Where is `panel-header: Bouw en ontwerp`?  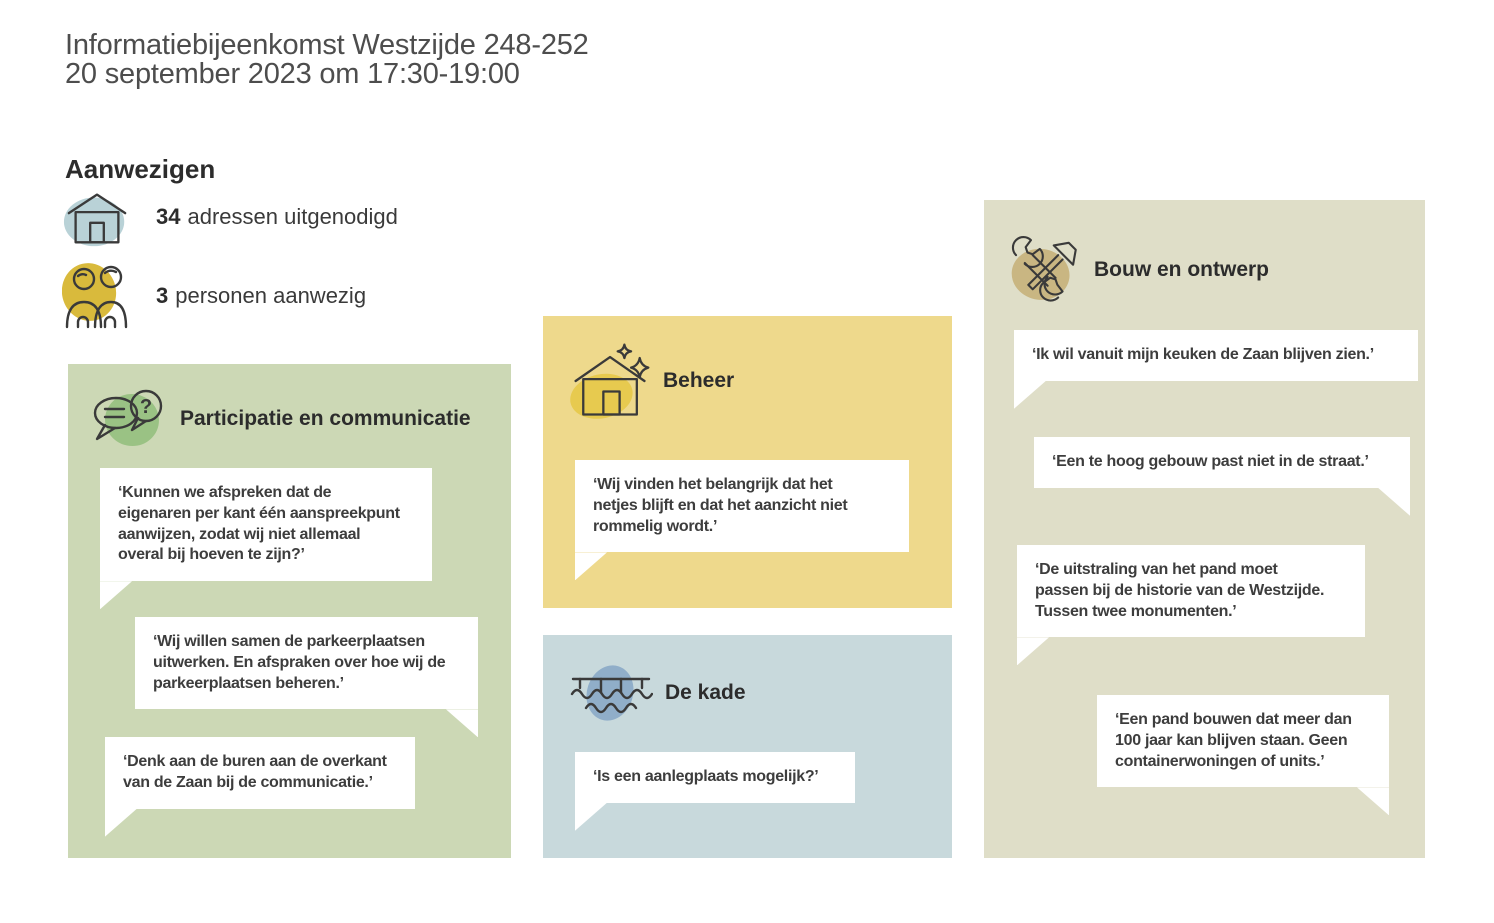 panel-header: Bouw en ontwerp is located at coordinates (1138, 270).